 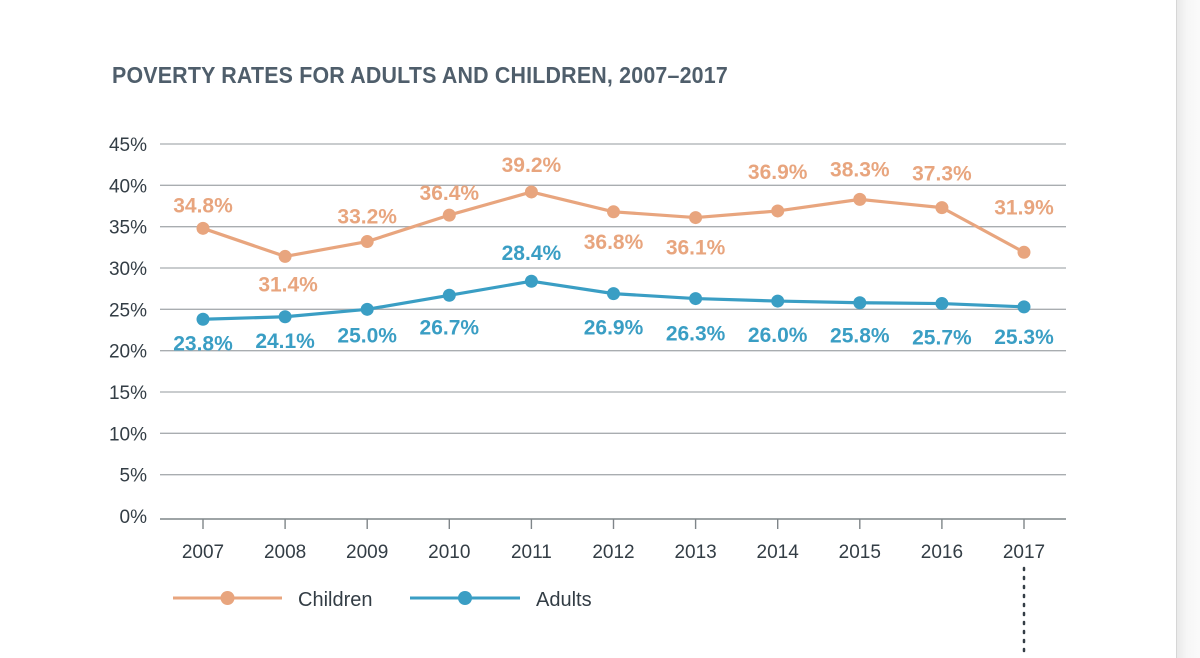 What do you see at coordinates (285, 341) in the screenshot?
I see `adults-data-label: 24.1%` at bounding box center [285, 341].